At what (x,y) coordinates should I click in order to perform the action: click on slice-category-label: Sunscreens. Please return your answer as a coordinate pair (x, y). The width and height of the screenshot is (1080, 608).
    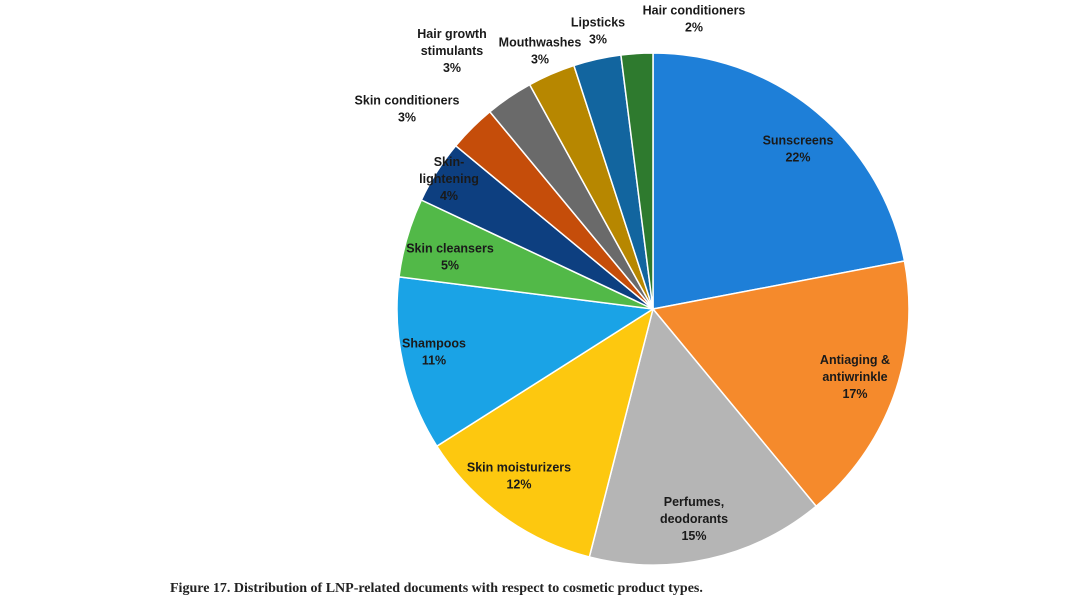
    Looking at the image, I should click on (798, 141).